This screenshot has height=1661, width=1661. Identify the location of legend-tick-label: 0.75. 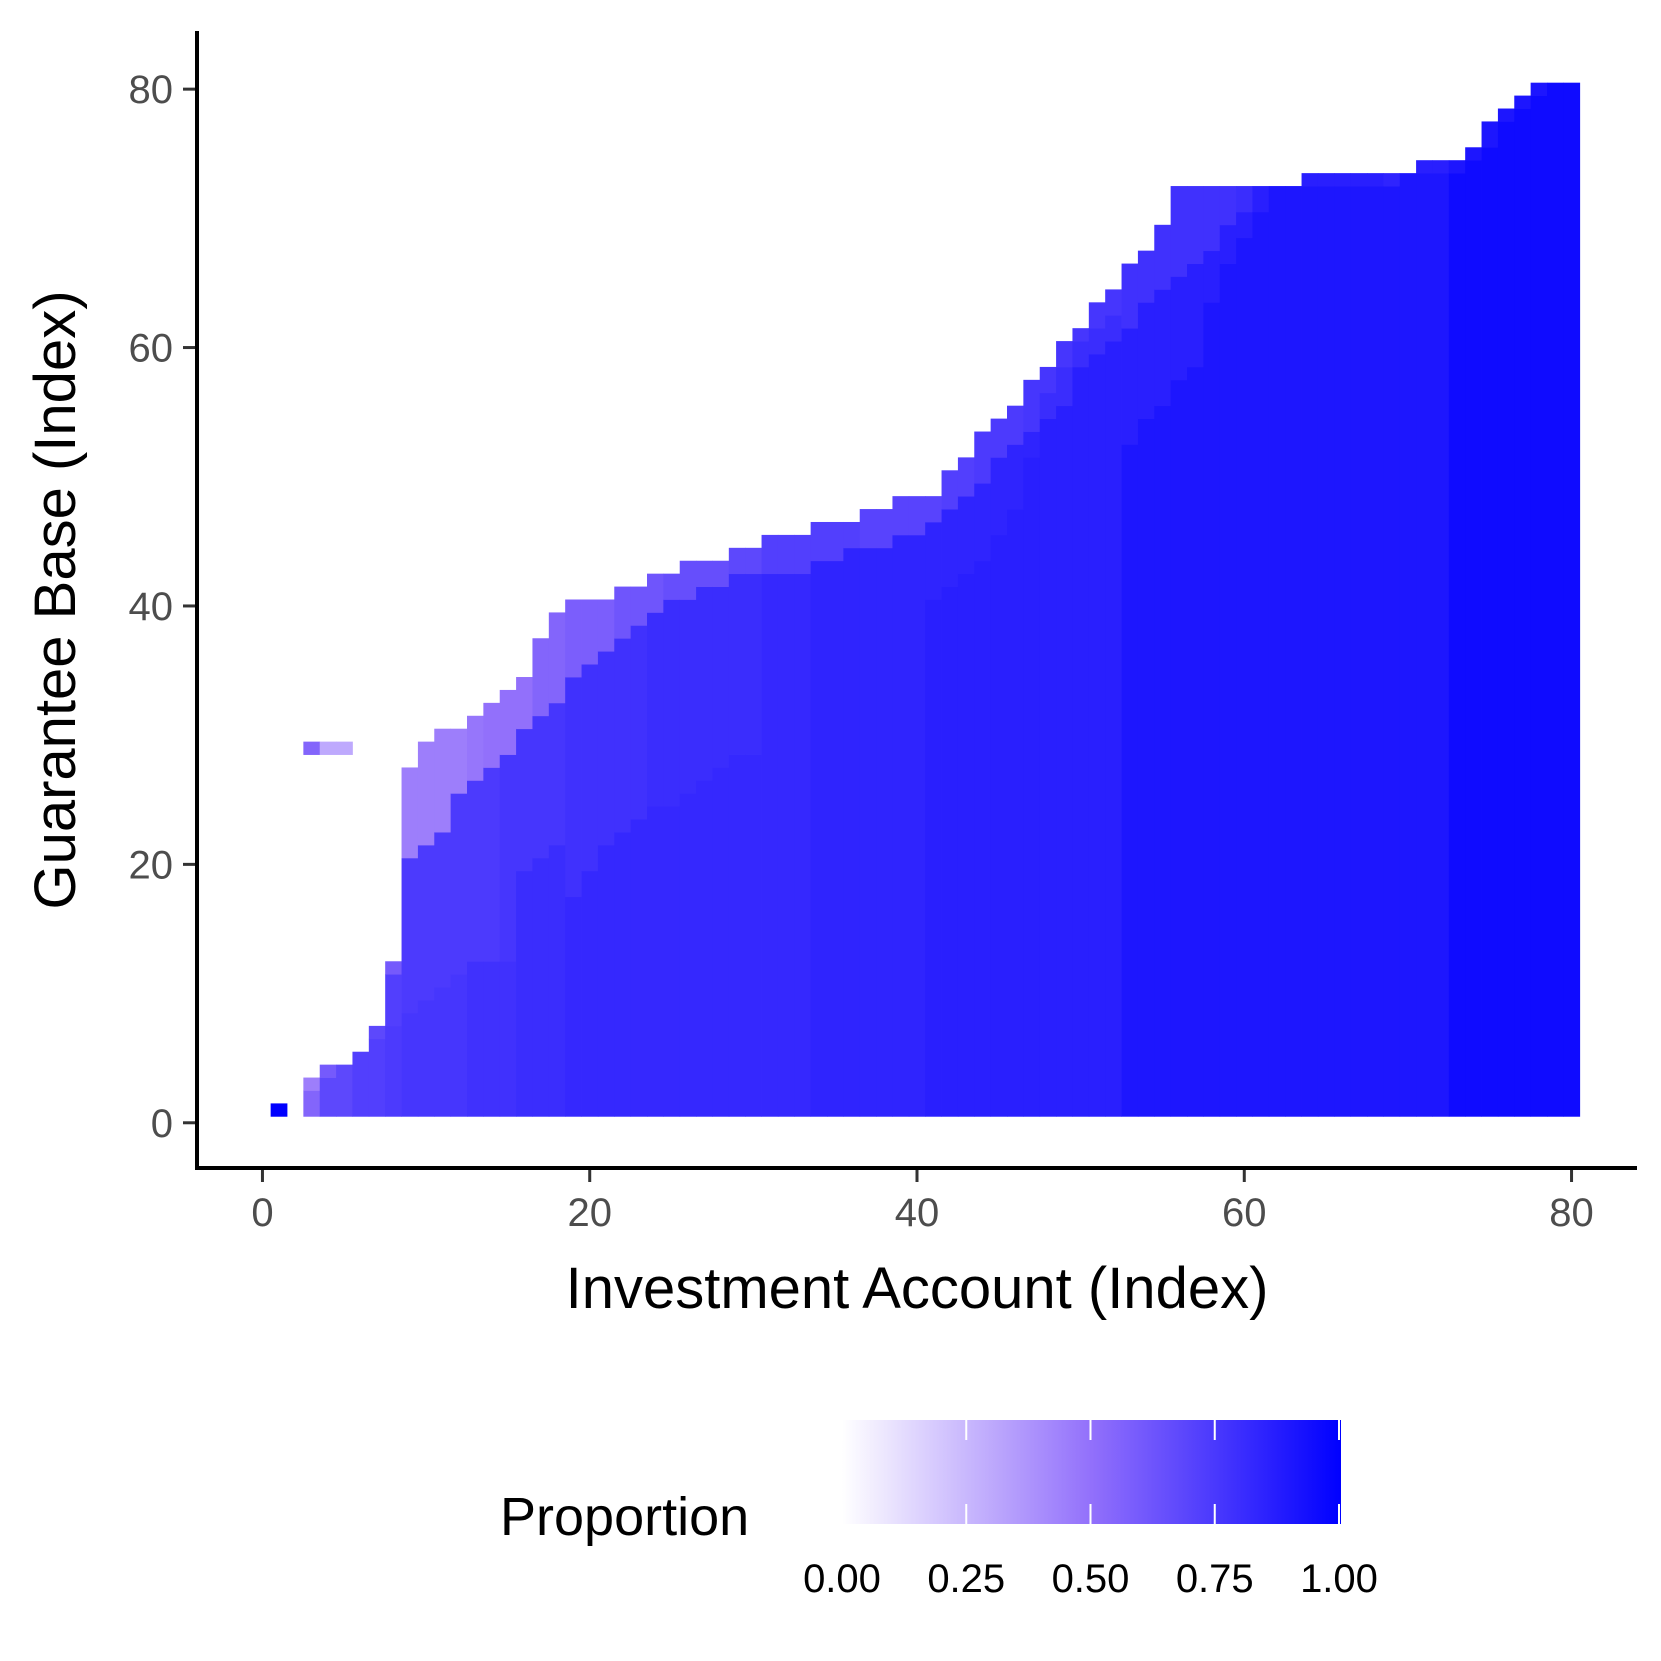
(1215, 1579).